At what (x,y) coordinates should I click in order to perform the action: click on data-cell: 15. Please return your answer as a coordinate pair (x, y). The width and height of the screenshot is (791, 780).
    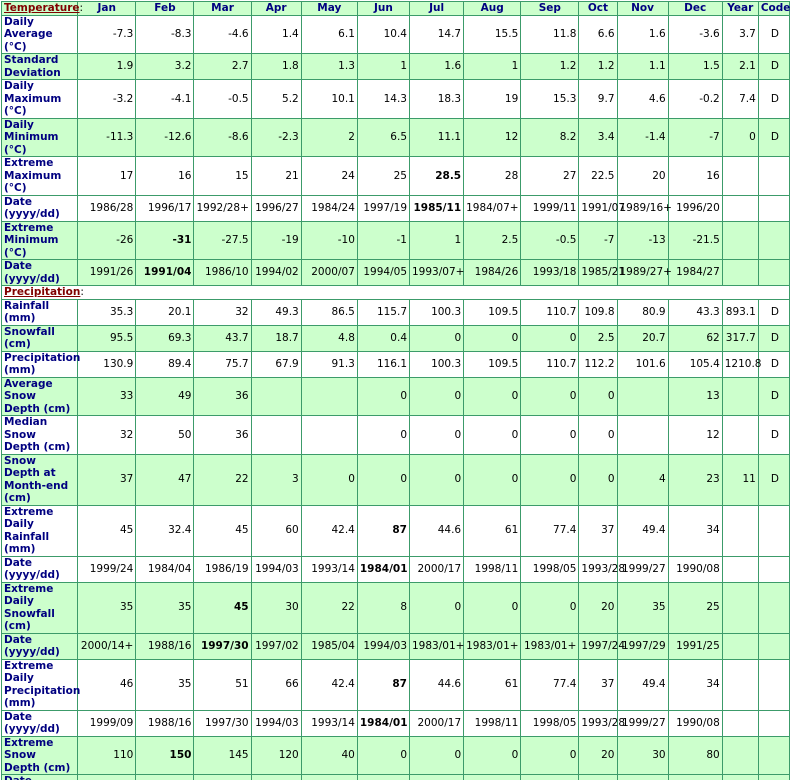
    Looking at the image, I should click on (222, 176).